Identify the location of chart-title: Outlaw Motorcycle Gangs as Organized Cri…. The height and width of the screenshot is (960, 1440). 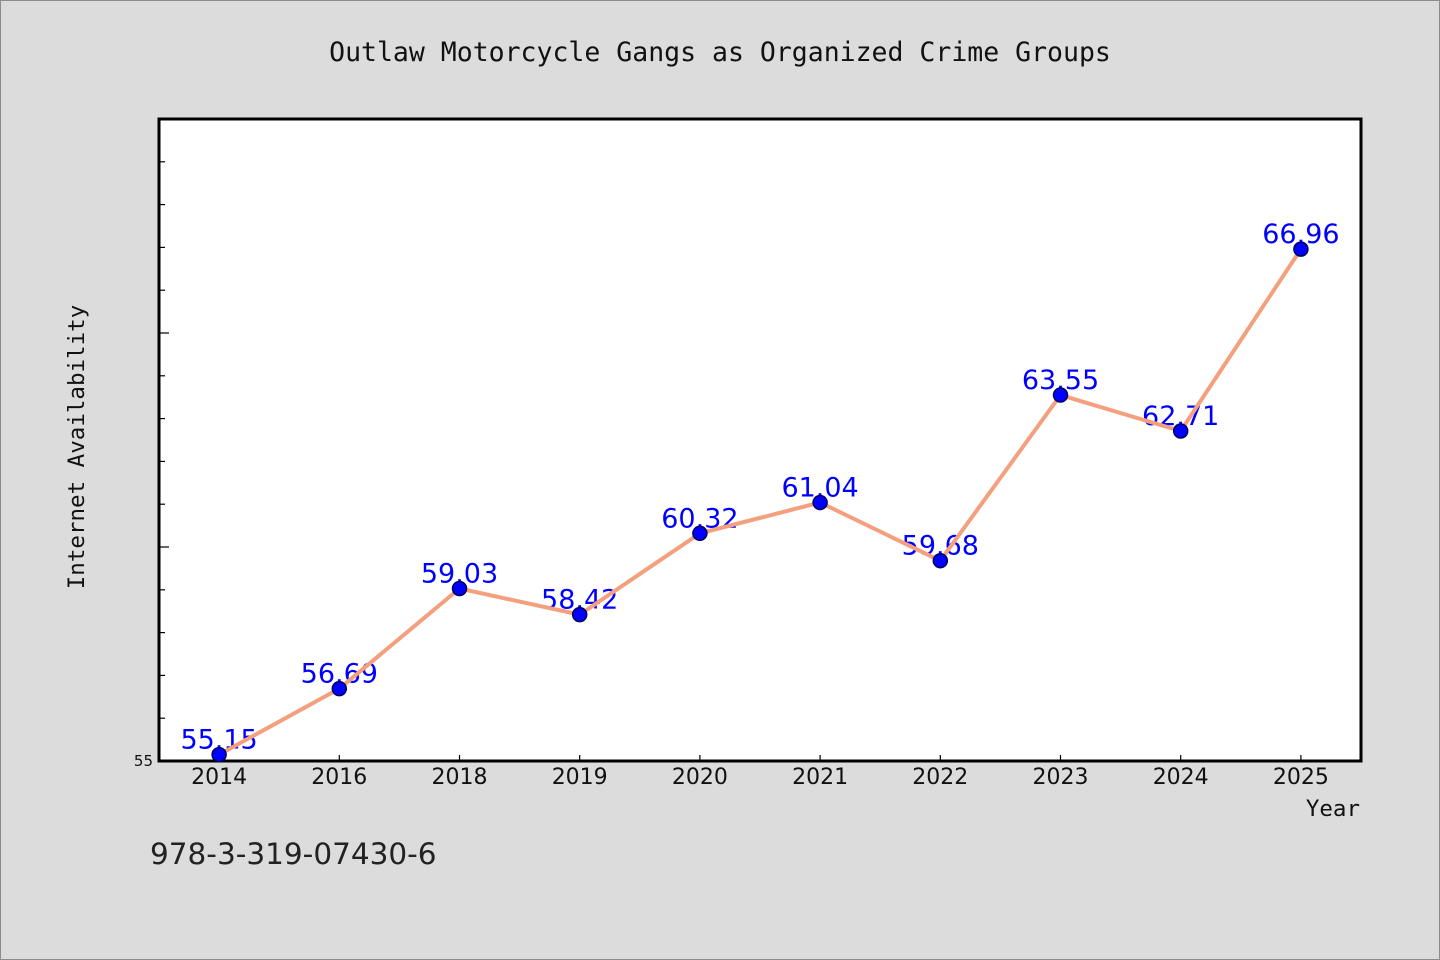
(720, 52).